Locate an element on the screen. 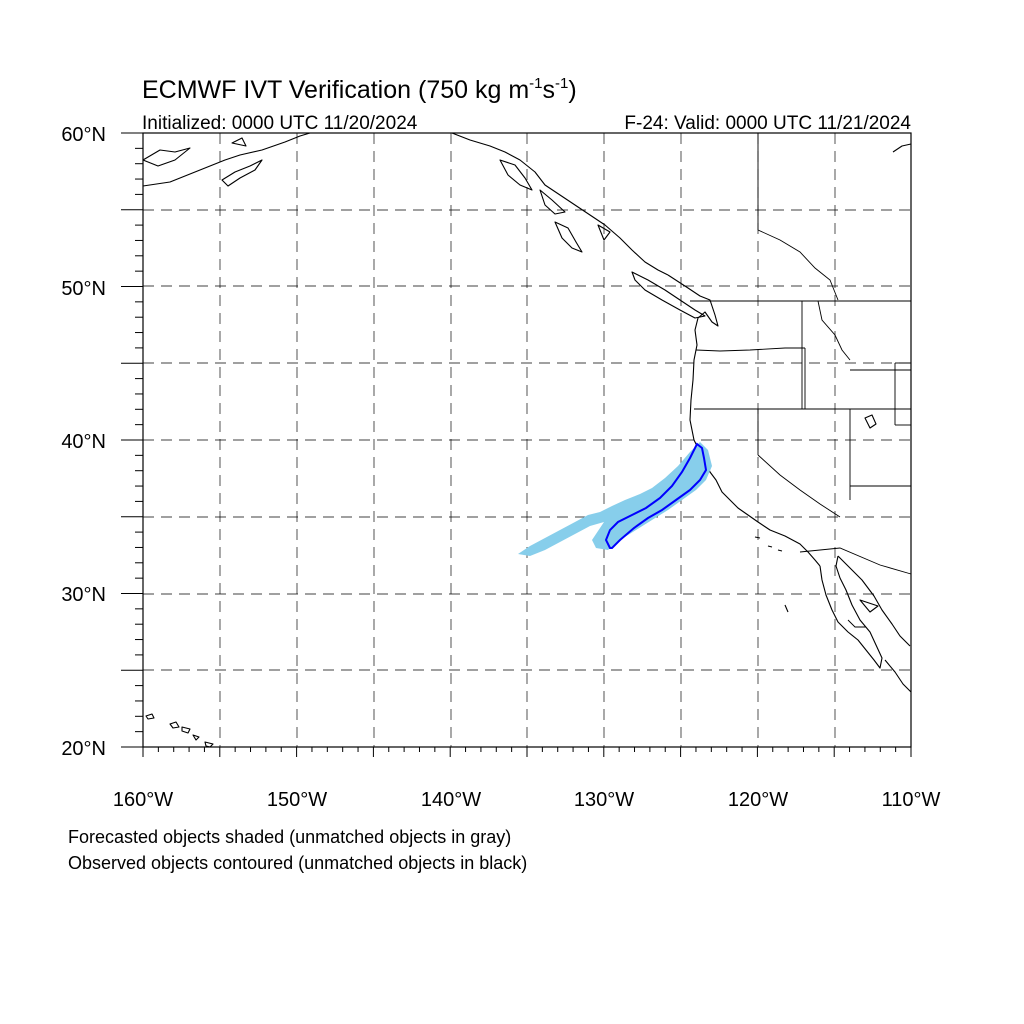  lon-label-120w: 120°W is located at coordinates (758, 800).